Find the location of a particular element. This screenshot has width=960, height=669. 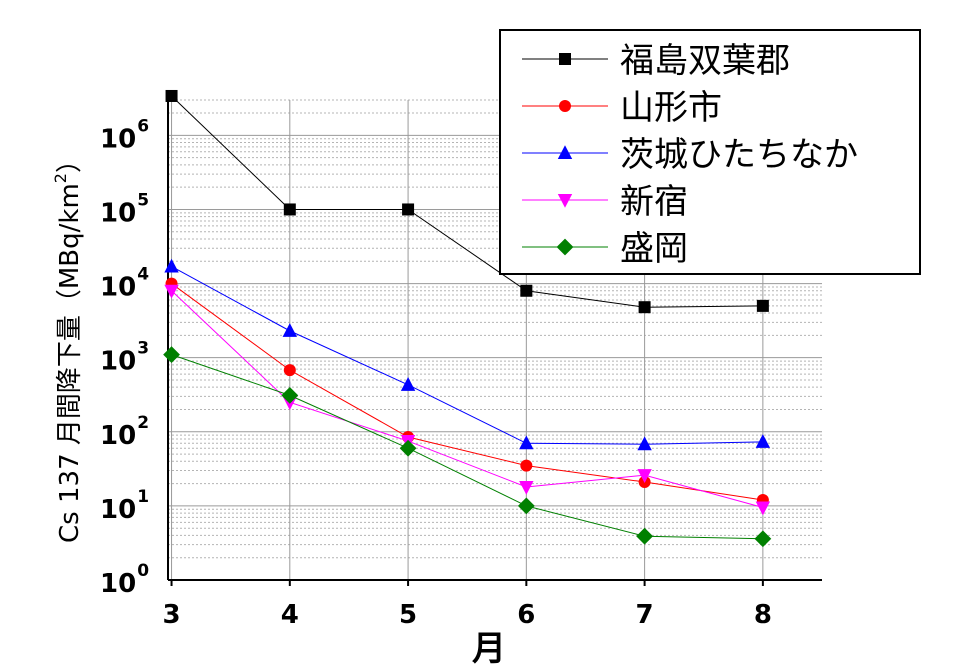

legend-label: 福島双葉郡 is located at coordinates (705, 61).